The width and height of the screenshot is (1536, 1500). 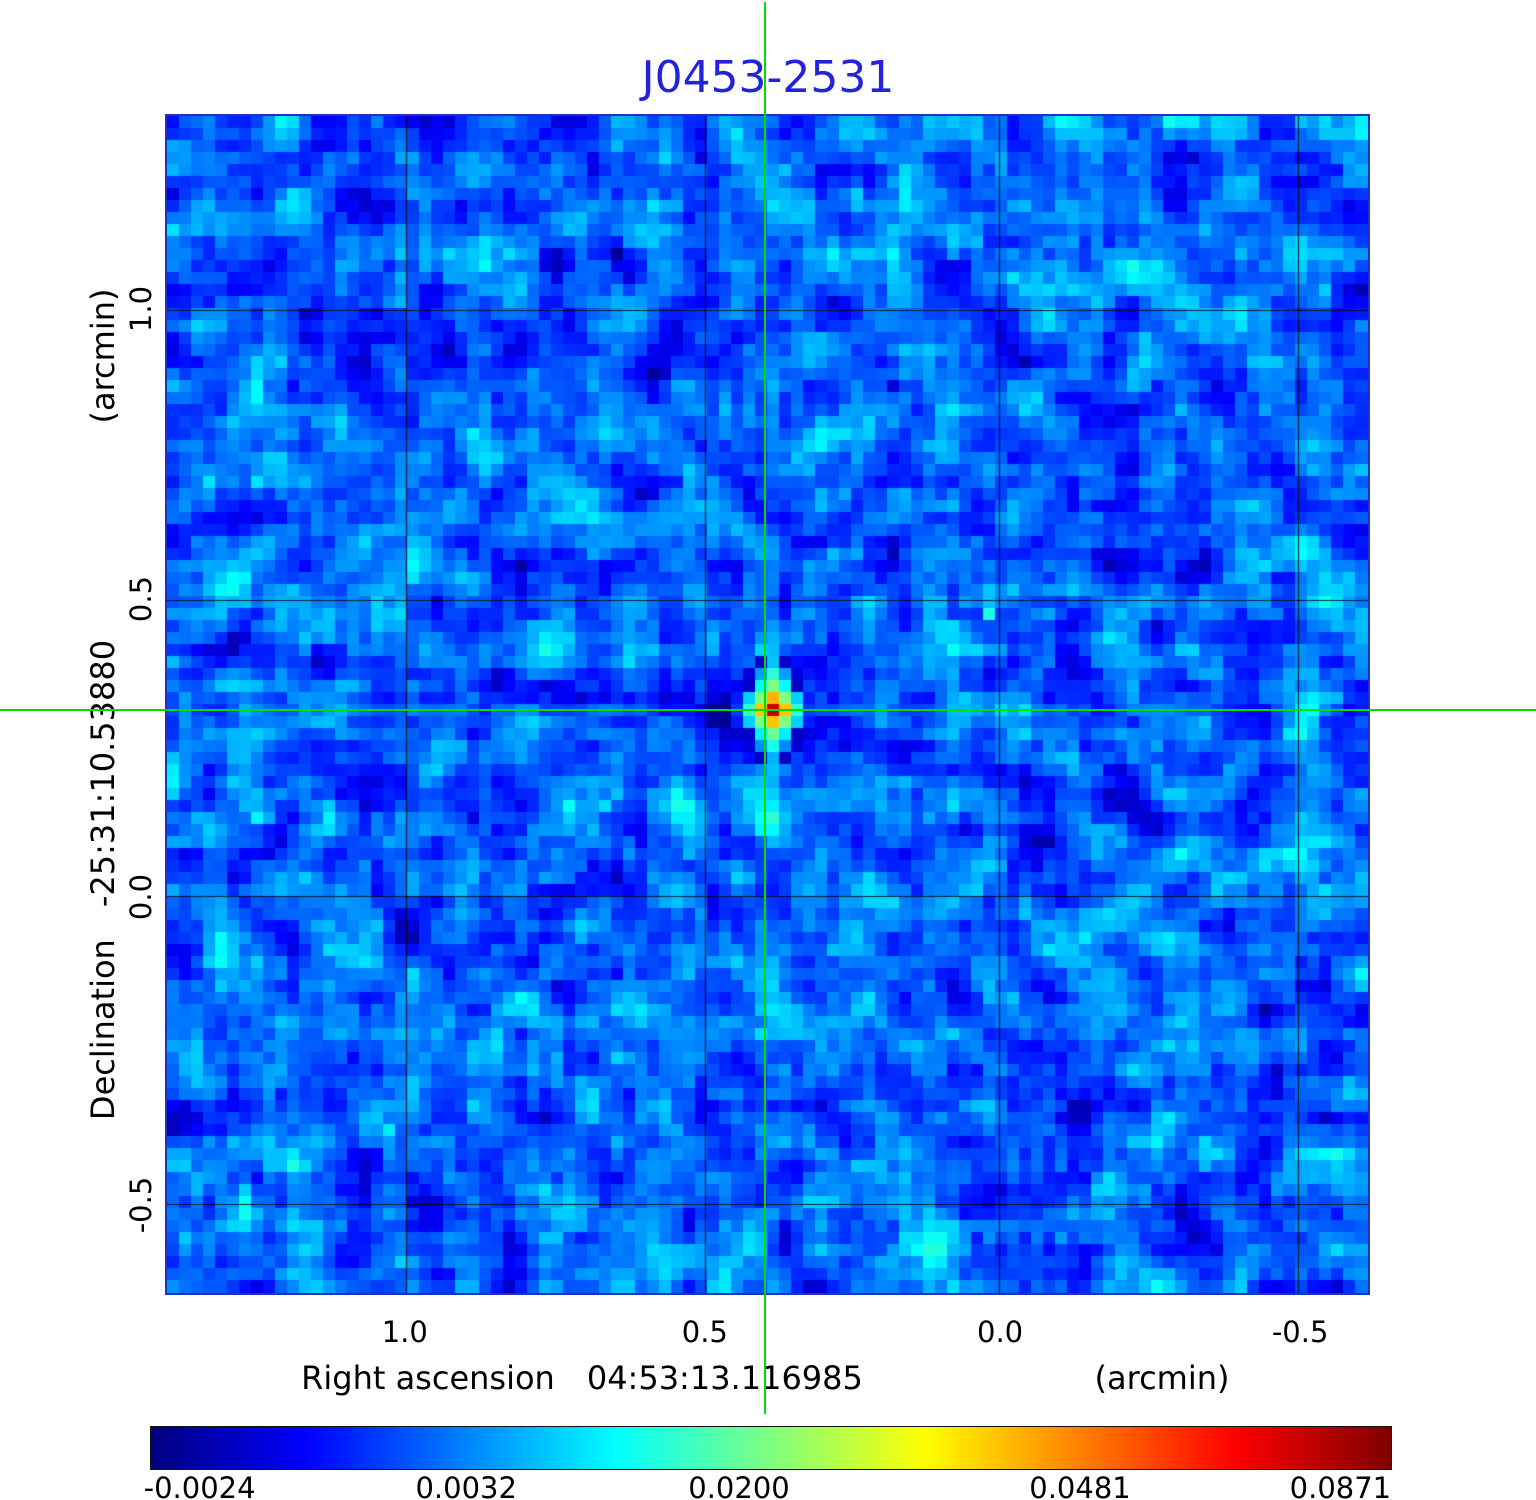 What do you see at coordinates (141, 599) in the screenshot?
I see `y-axis-tick-label: 0.5` at bounding box center [141, 599].